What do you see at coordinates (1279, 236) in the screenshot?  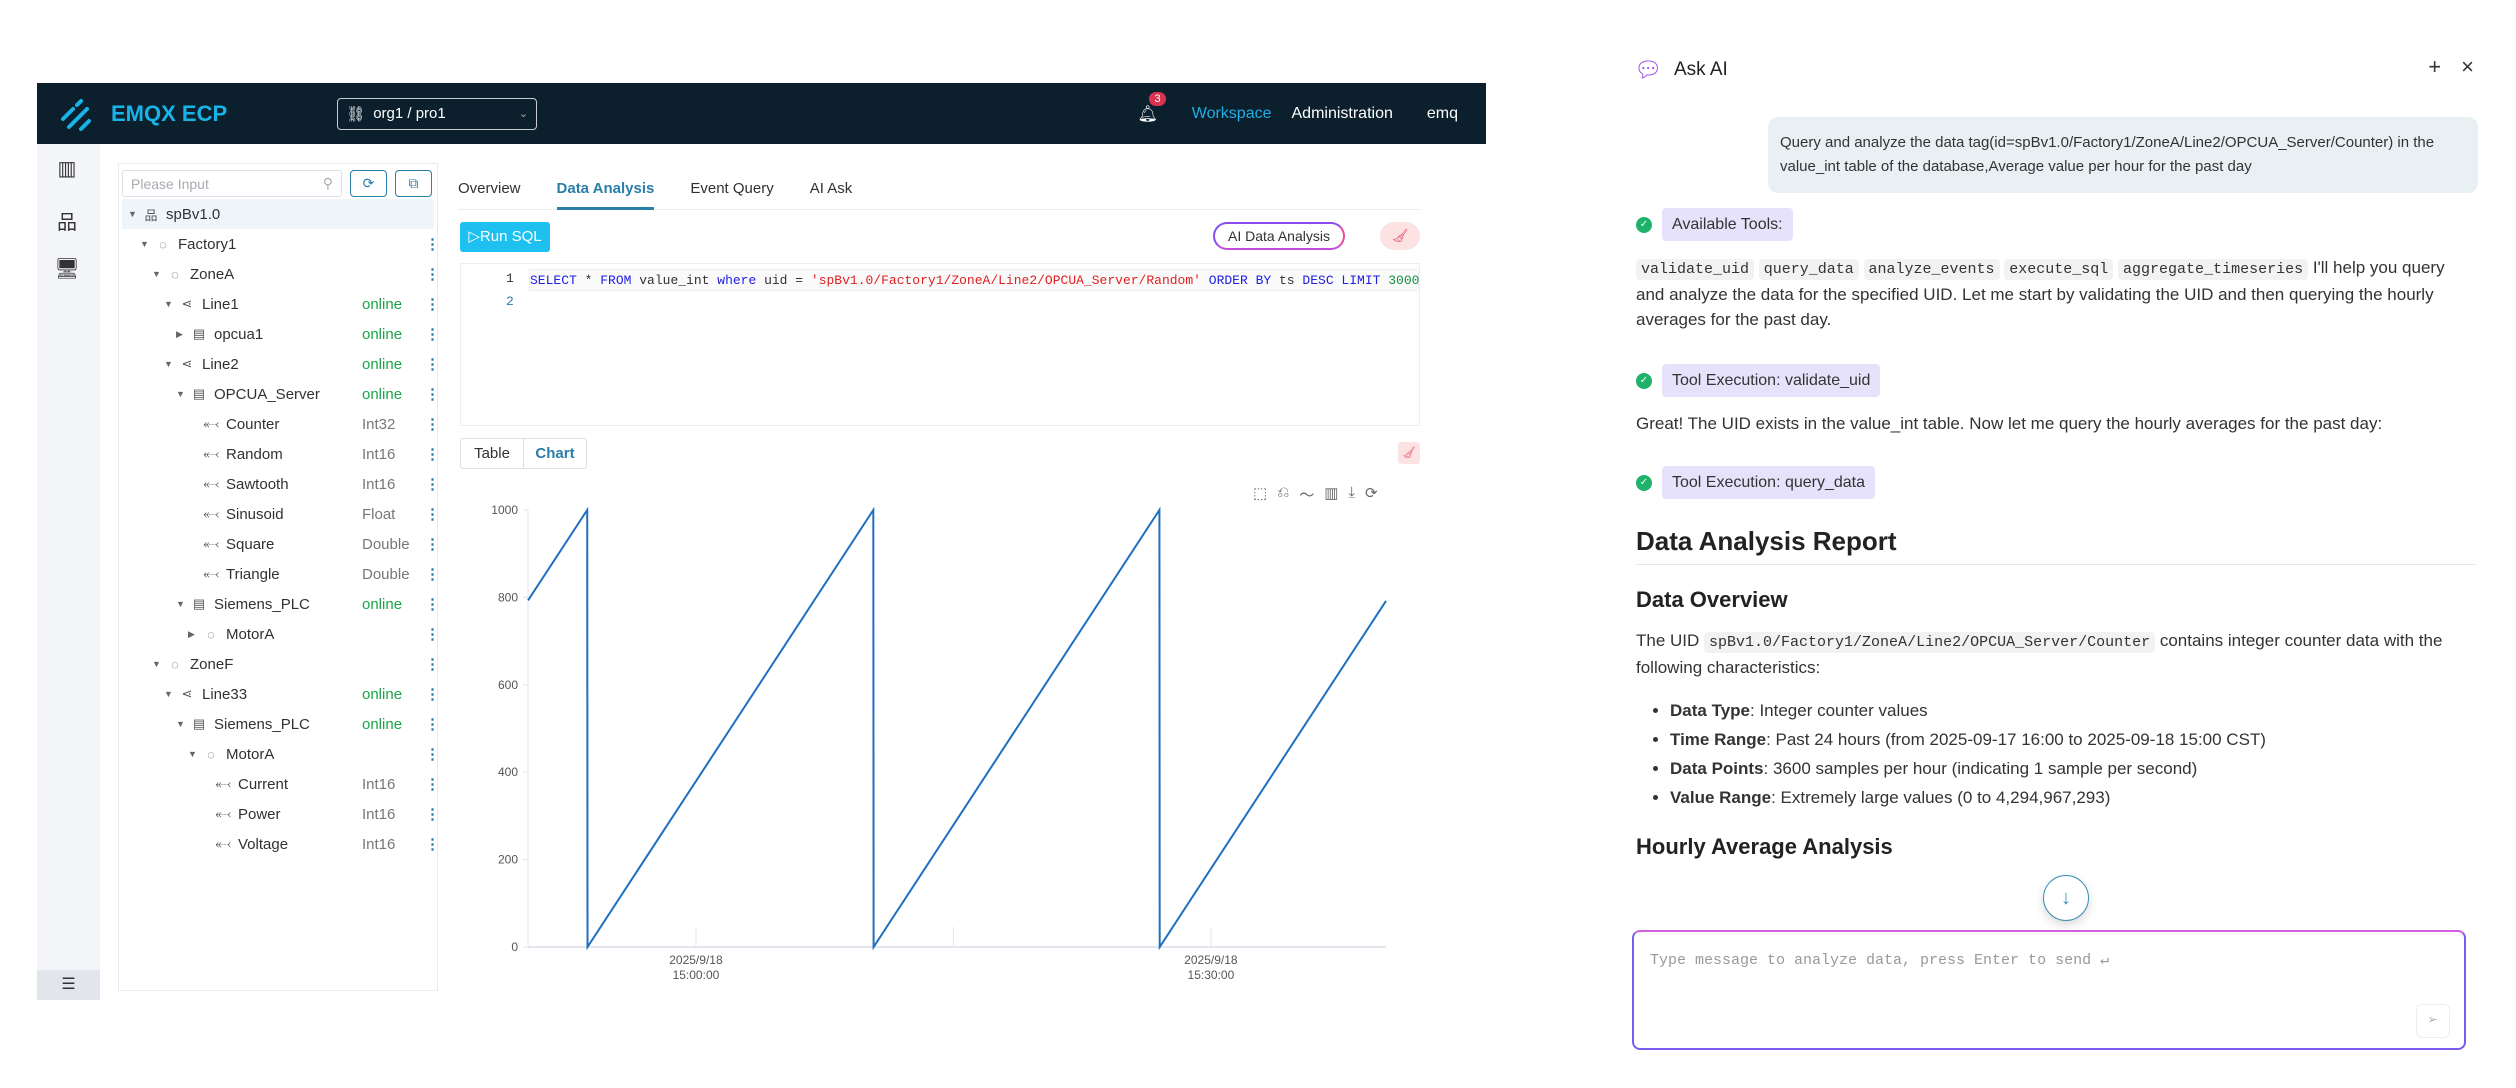 I see `ai-data-analysis-button: AI Data Analysis` at bounding box center [1279, 236].